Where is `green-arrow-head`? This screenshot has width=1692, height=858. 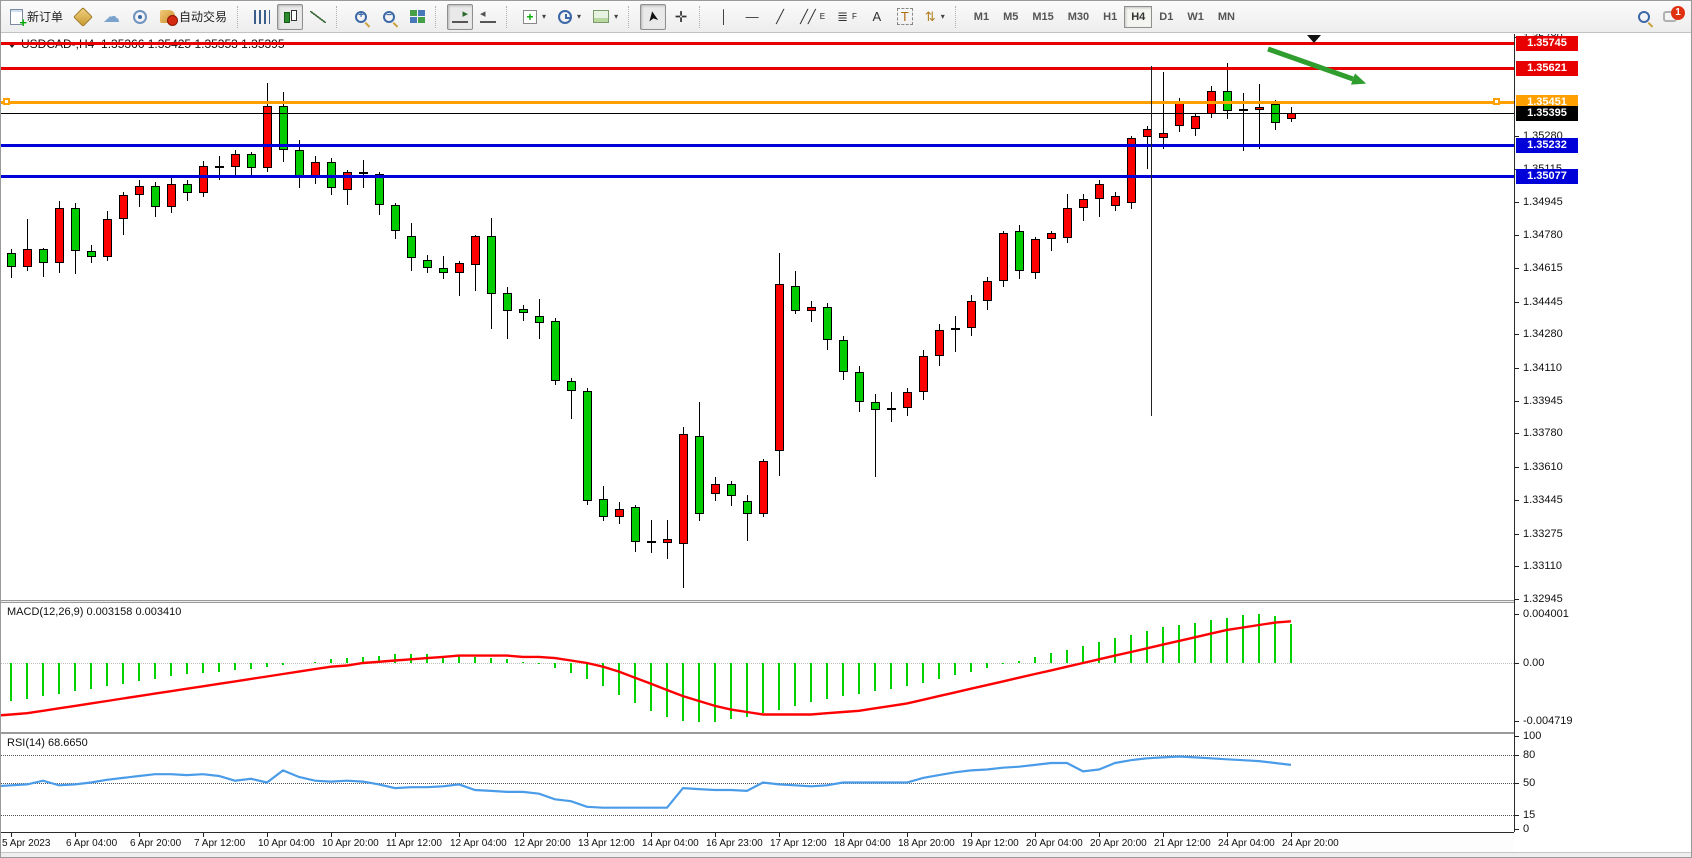 green-arrow-head is located at coordinates (1359, 79).